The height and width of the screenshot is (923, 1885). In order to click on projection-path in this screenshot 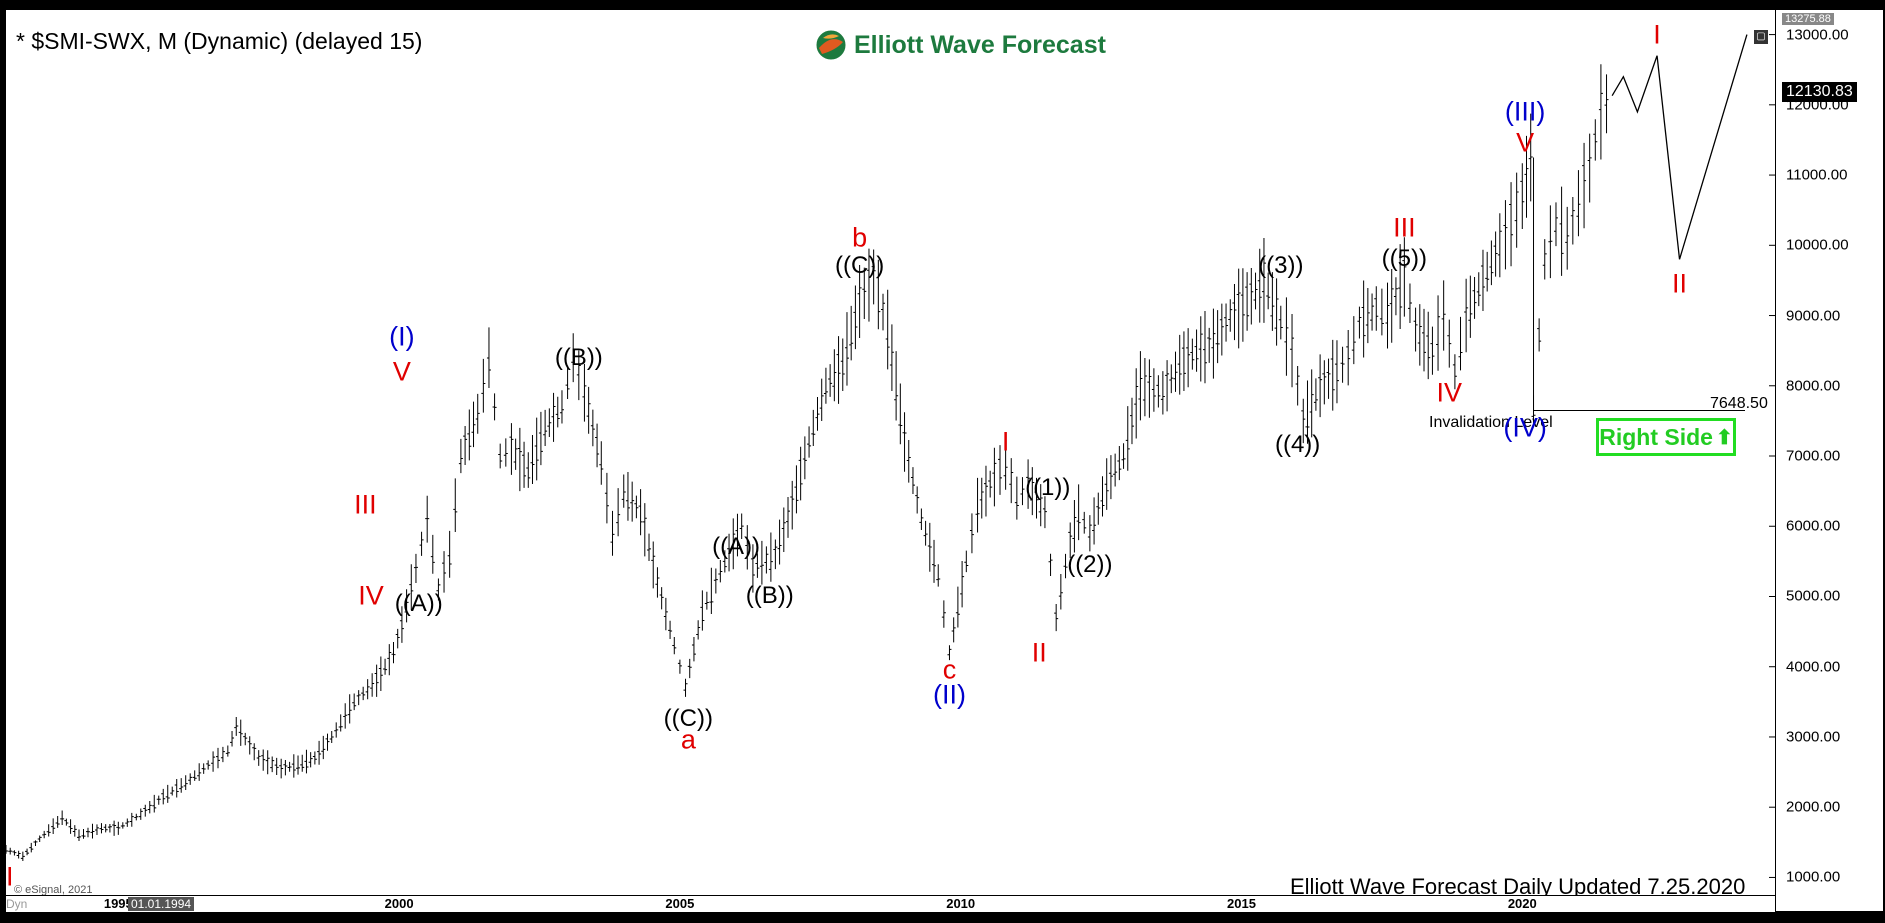, I will do `click(1679, 147)`.